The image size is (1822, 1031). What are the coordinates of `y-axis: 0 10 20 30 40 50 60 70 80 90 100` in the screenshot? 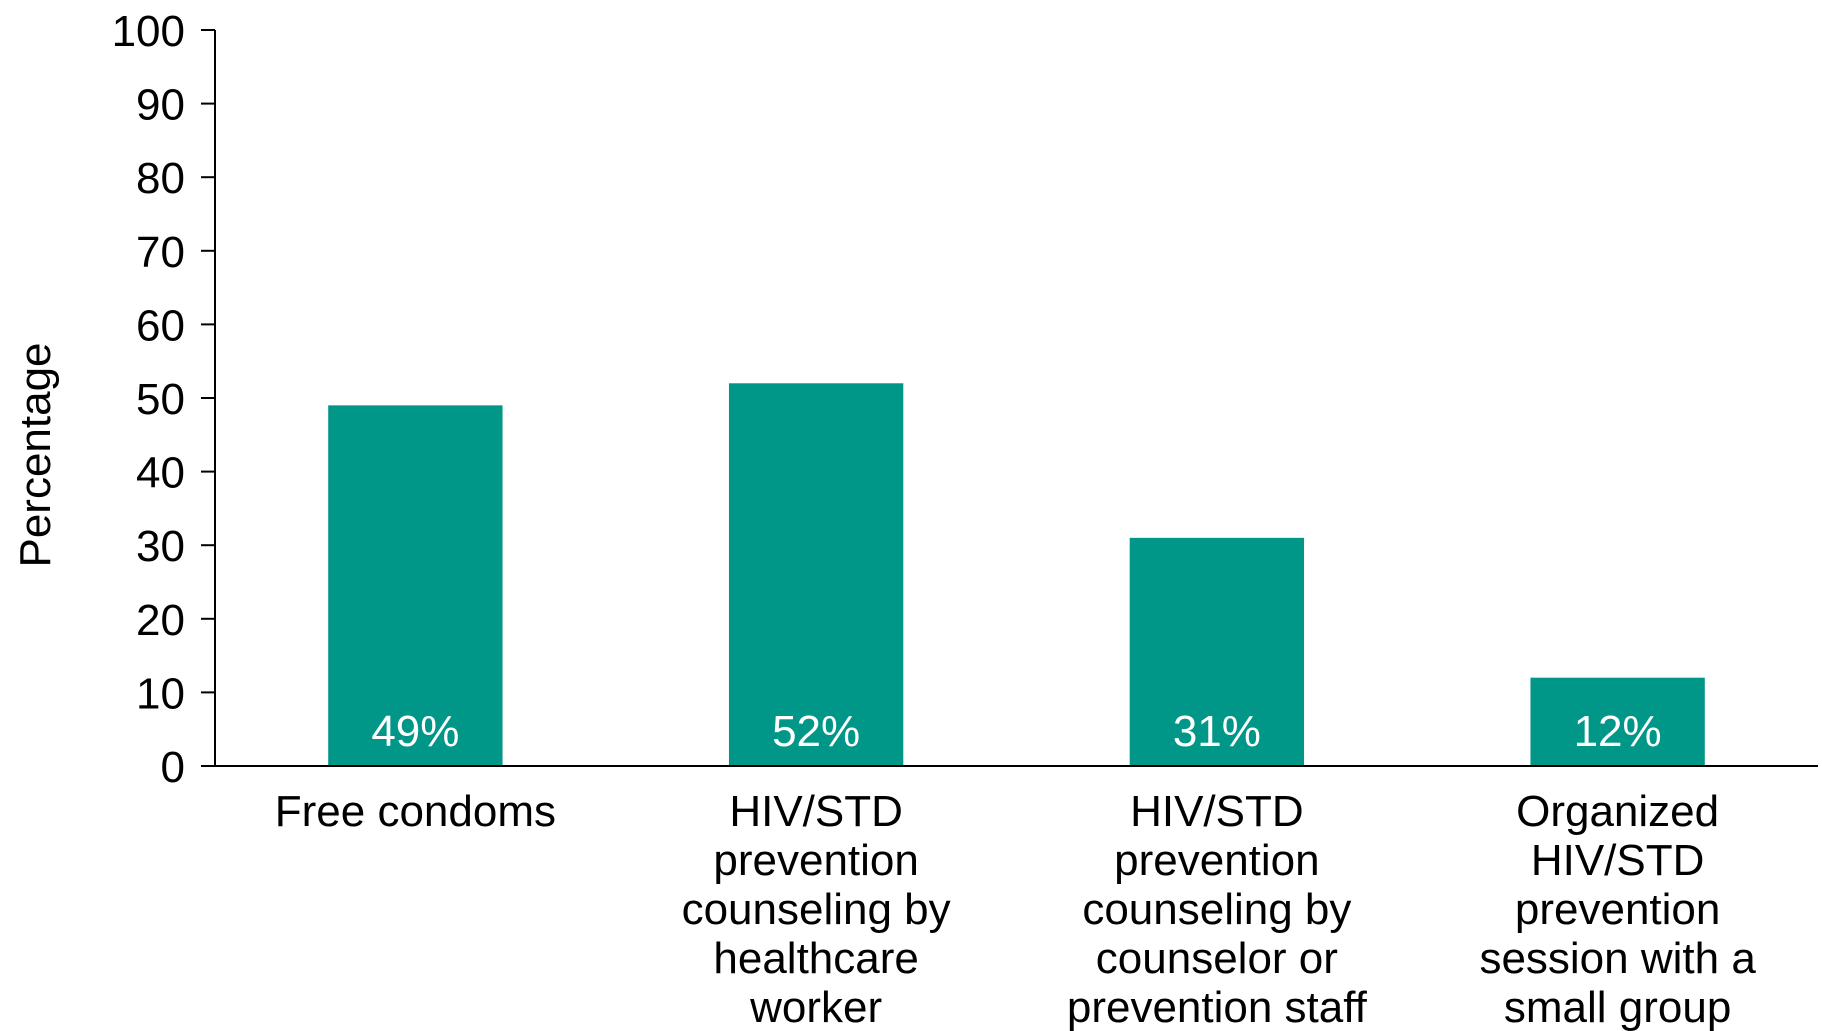 It's located at (164, 399).